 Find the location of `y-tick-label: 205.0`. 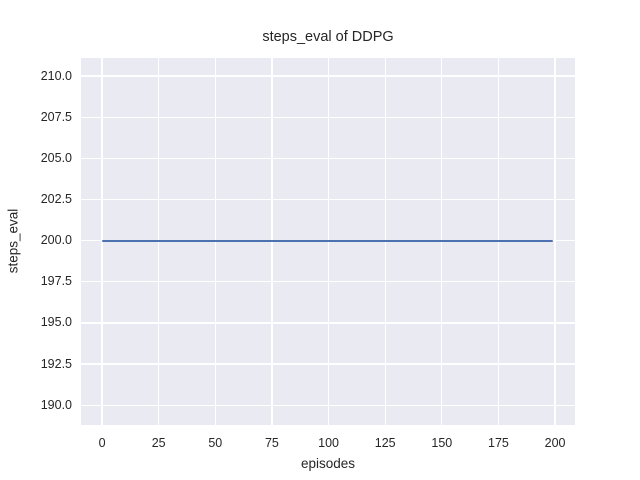

y-tick-label: 205.0 is located at coordinates (56, 157).